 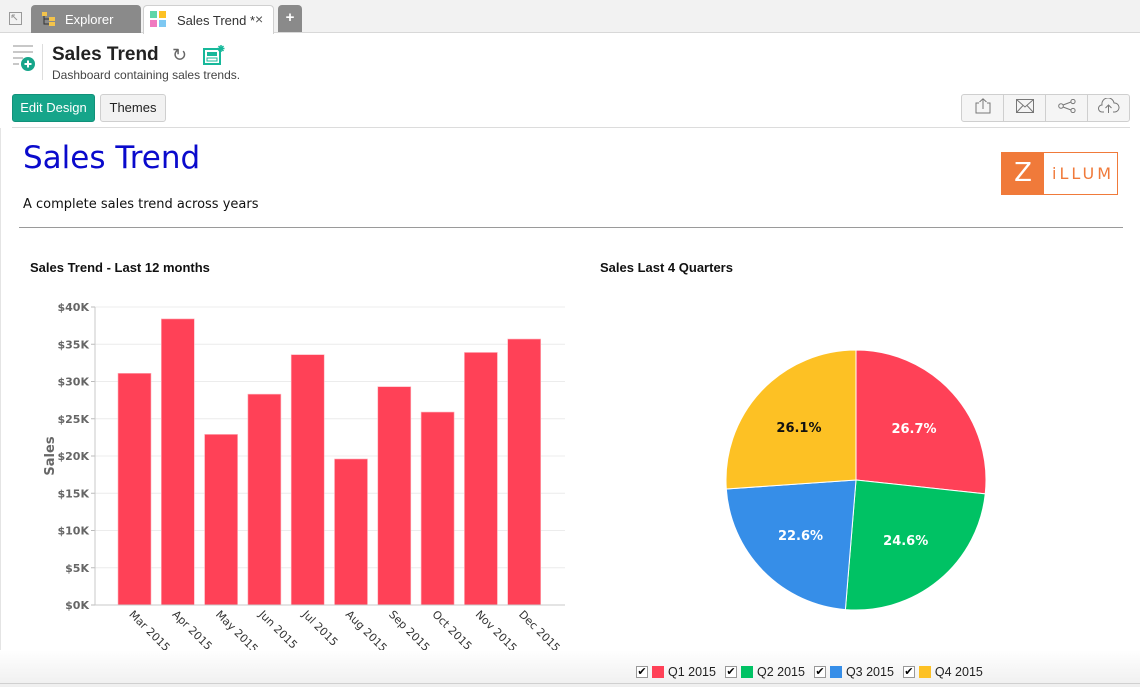 What do you see at coordinates (133, 108) in the screenshot?
I see `themes-button: Themes` at bounding box center [133, 108].